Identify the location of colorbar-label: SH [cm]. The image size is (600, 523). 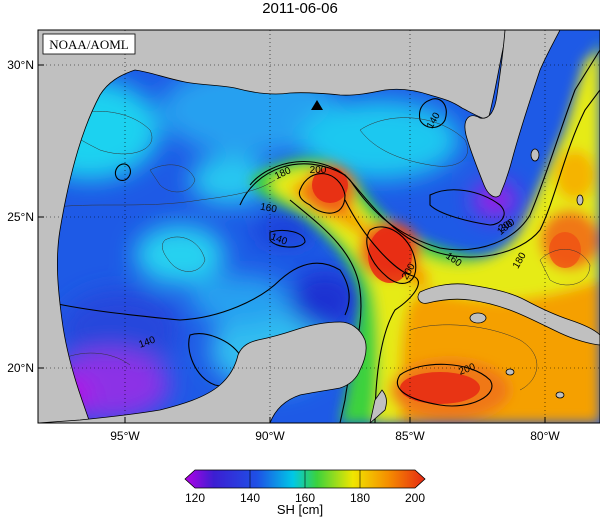
(300, 509).